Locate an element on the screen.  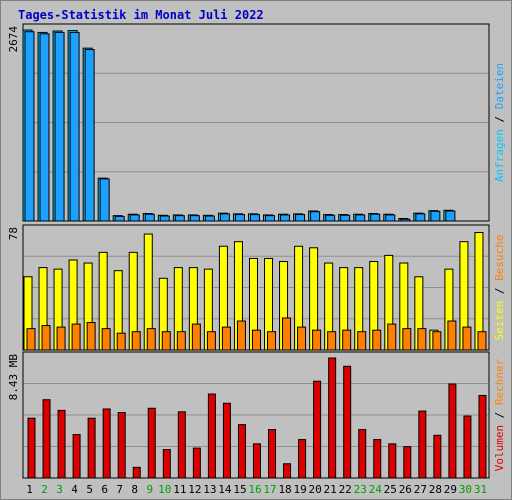
legend-entry-rechner: Rechner is located at coordinates (499, 381).